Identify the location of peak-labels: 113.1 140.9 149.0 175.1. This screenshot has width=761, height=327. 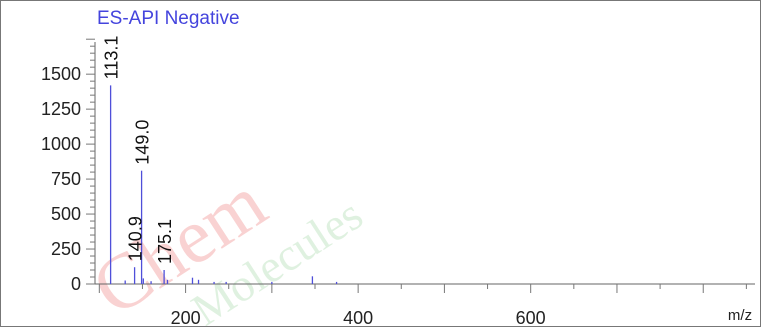
(138, 150).